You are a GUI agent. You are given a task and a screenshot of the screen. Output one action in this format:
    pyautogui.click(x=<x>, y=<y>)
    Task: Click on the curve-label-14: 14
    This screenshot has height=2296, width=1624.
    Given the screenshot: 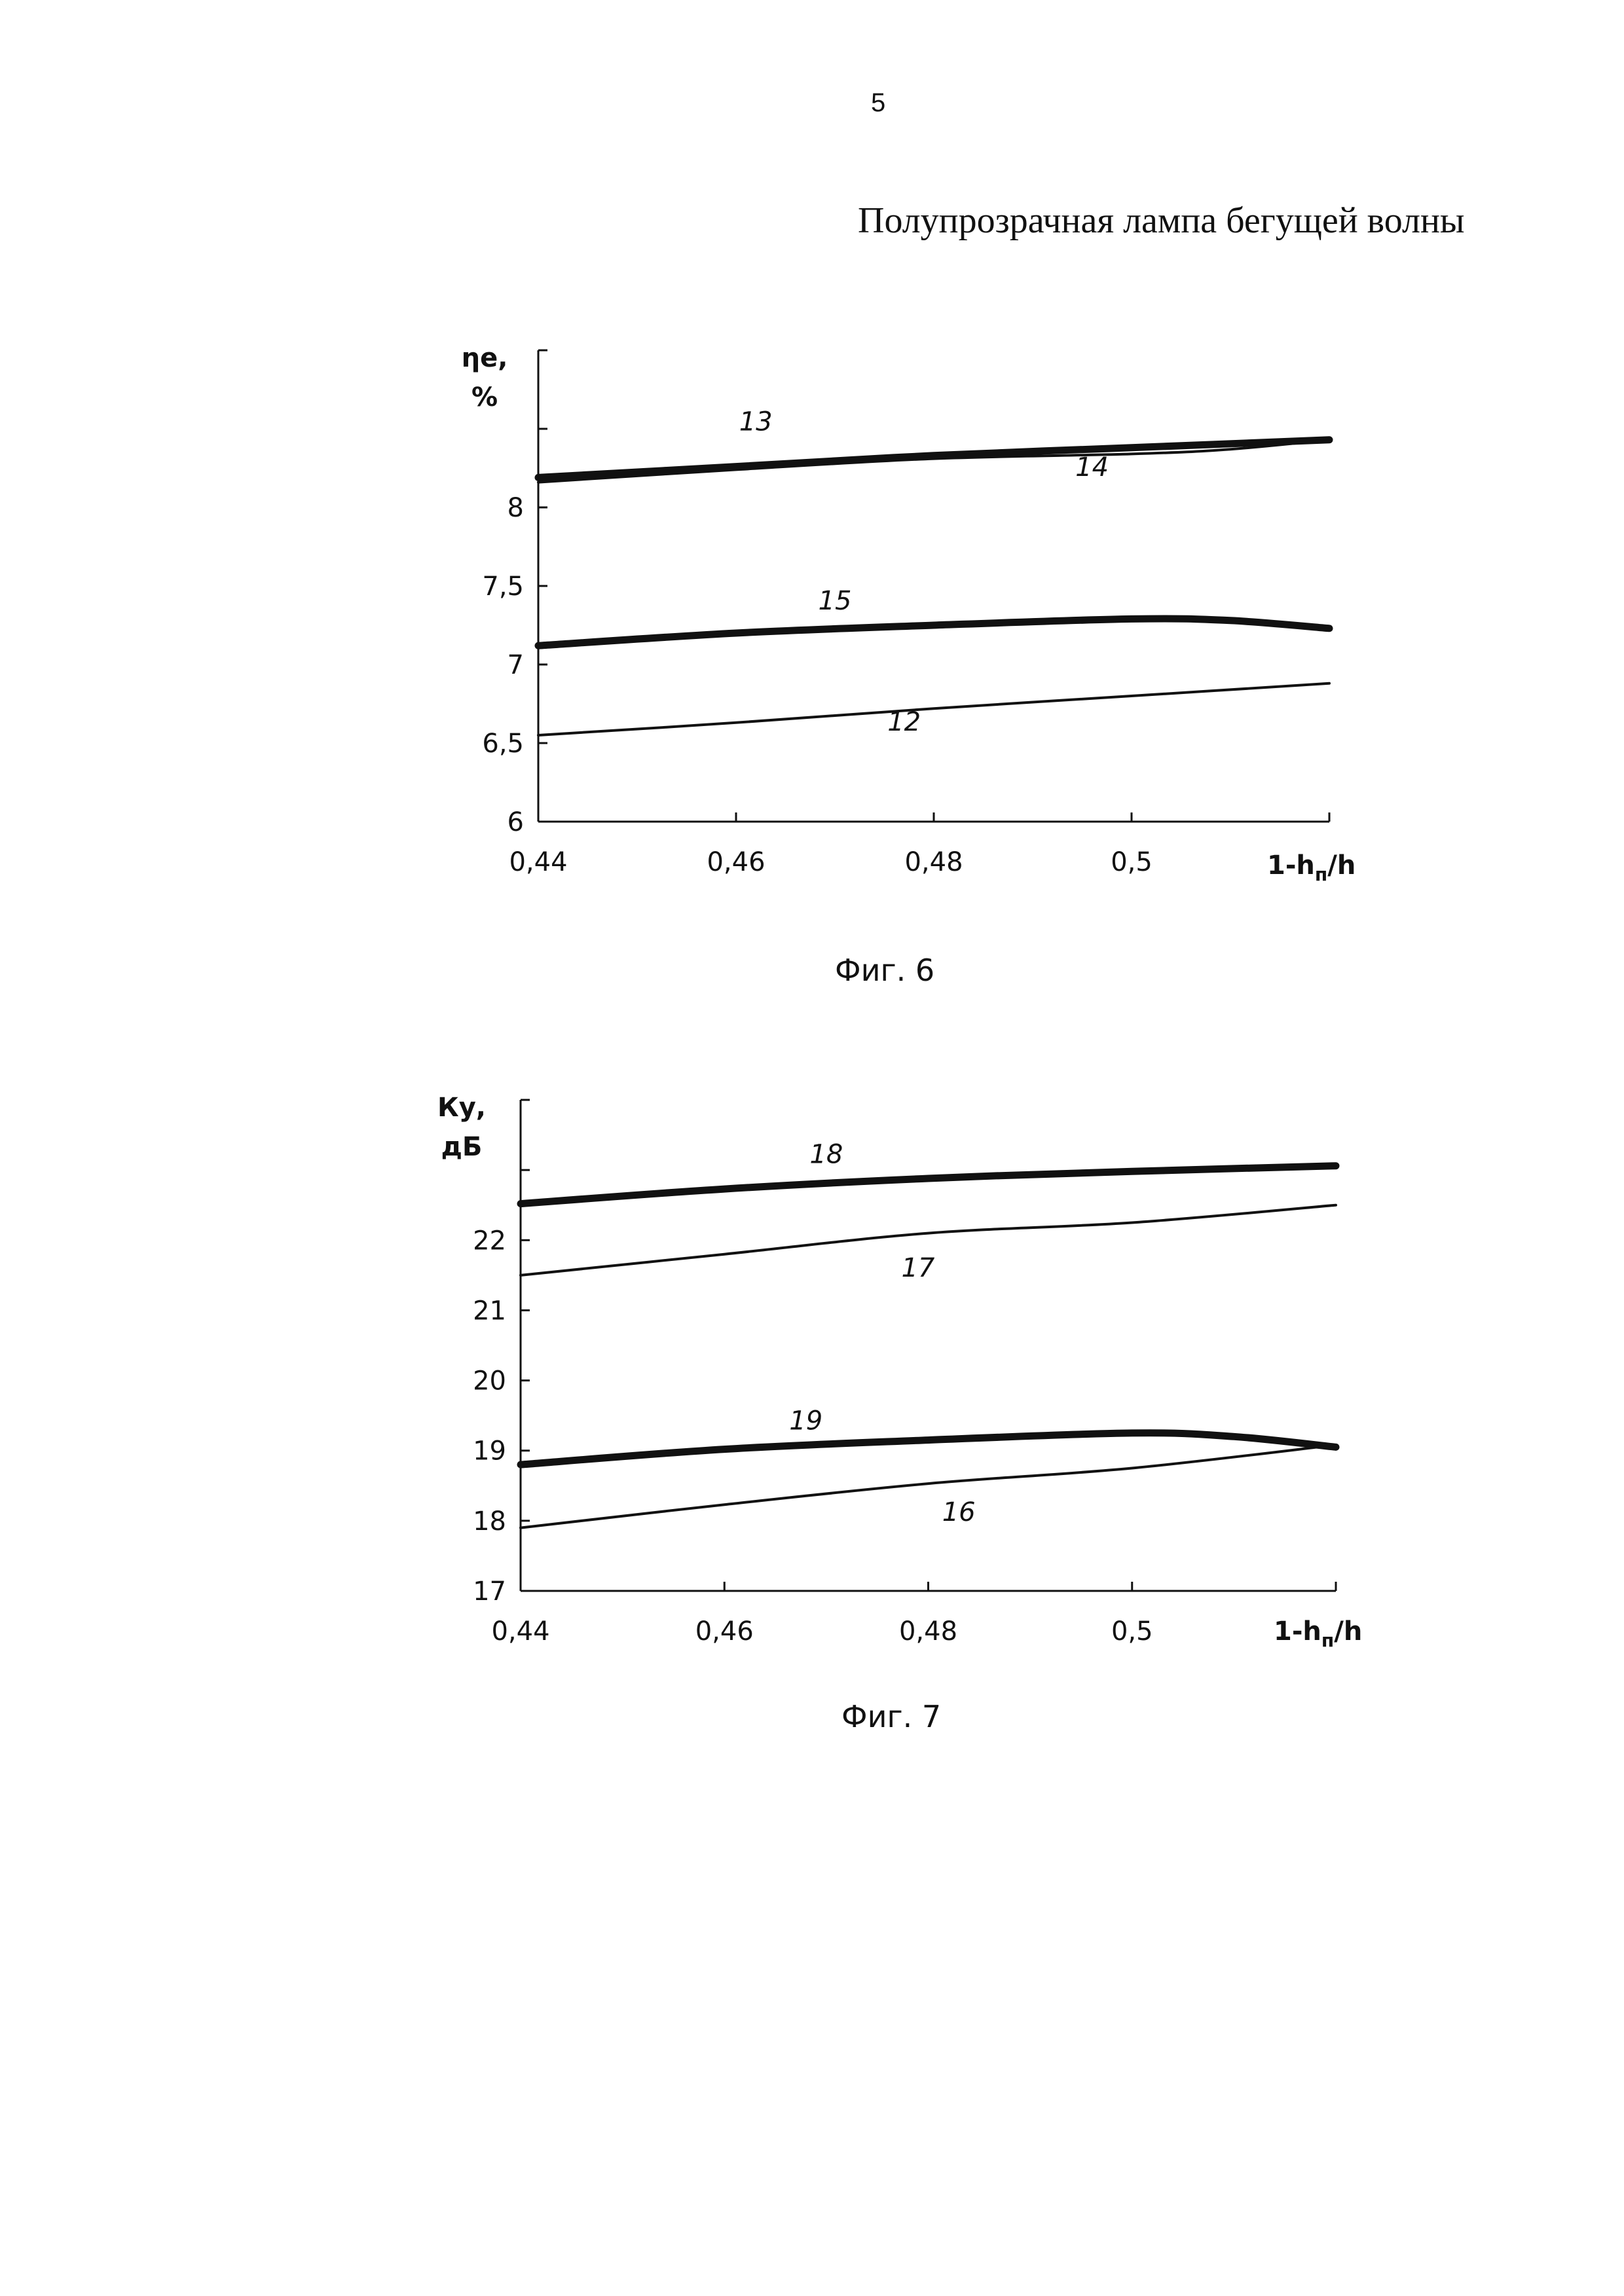 What is the action you would take?
    pyautogui.click(x=1092, y=467)
    